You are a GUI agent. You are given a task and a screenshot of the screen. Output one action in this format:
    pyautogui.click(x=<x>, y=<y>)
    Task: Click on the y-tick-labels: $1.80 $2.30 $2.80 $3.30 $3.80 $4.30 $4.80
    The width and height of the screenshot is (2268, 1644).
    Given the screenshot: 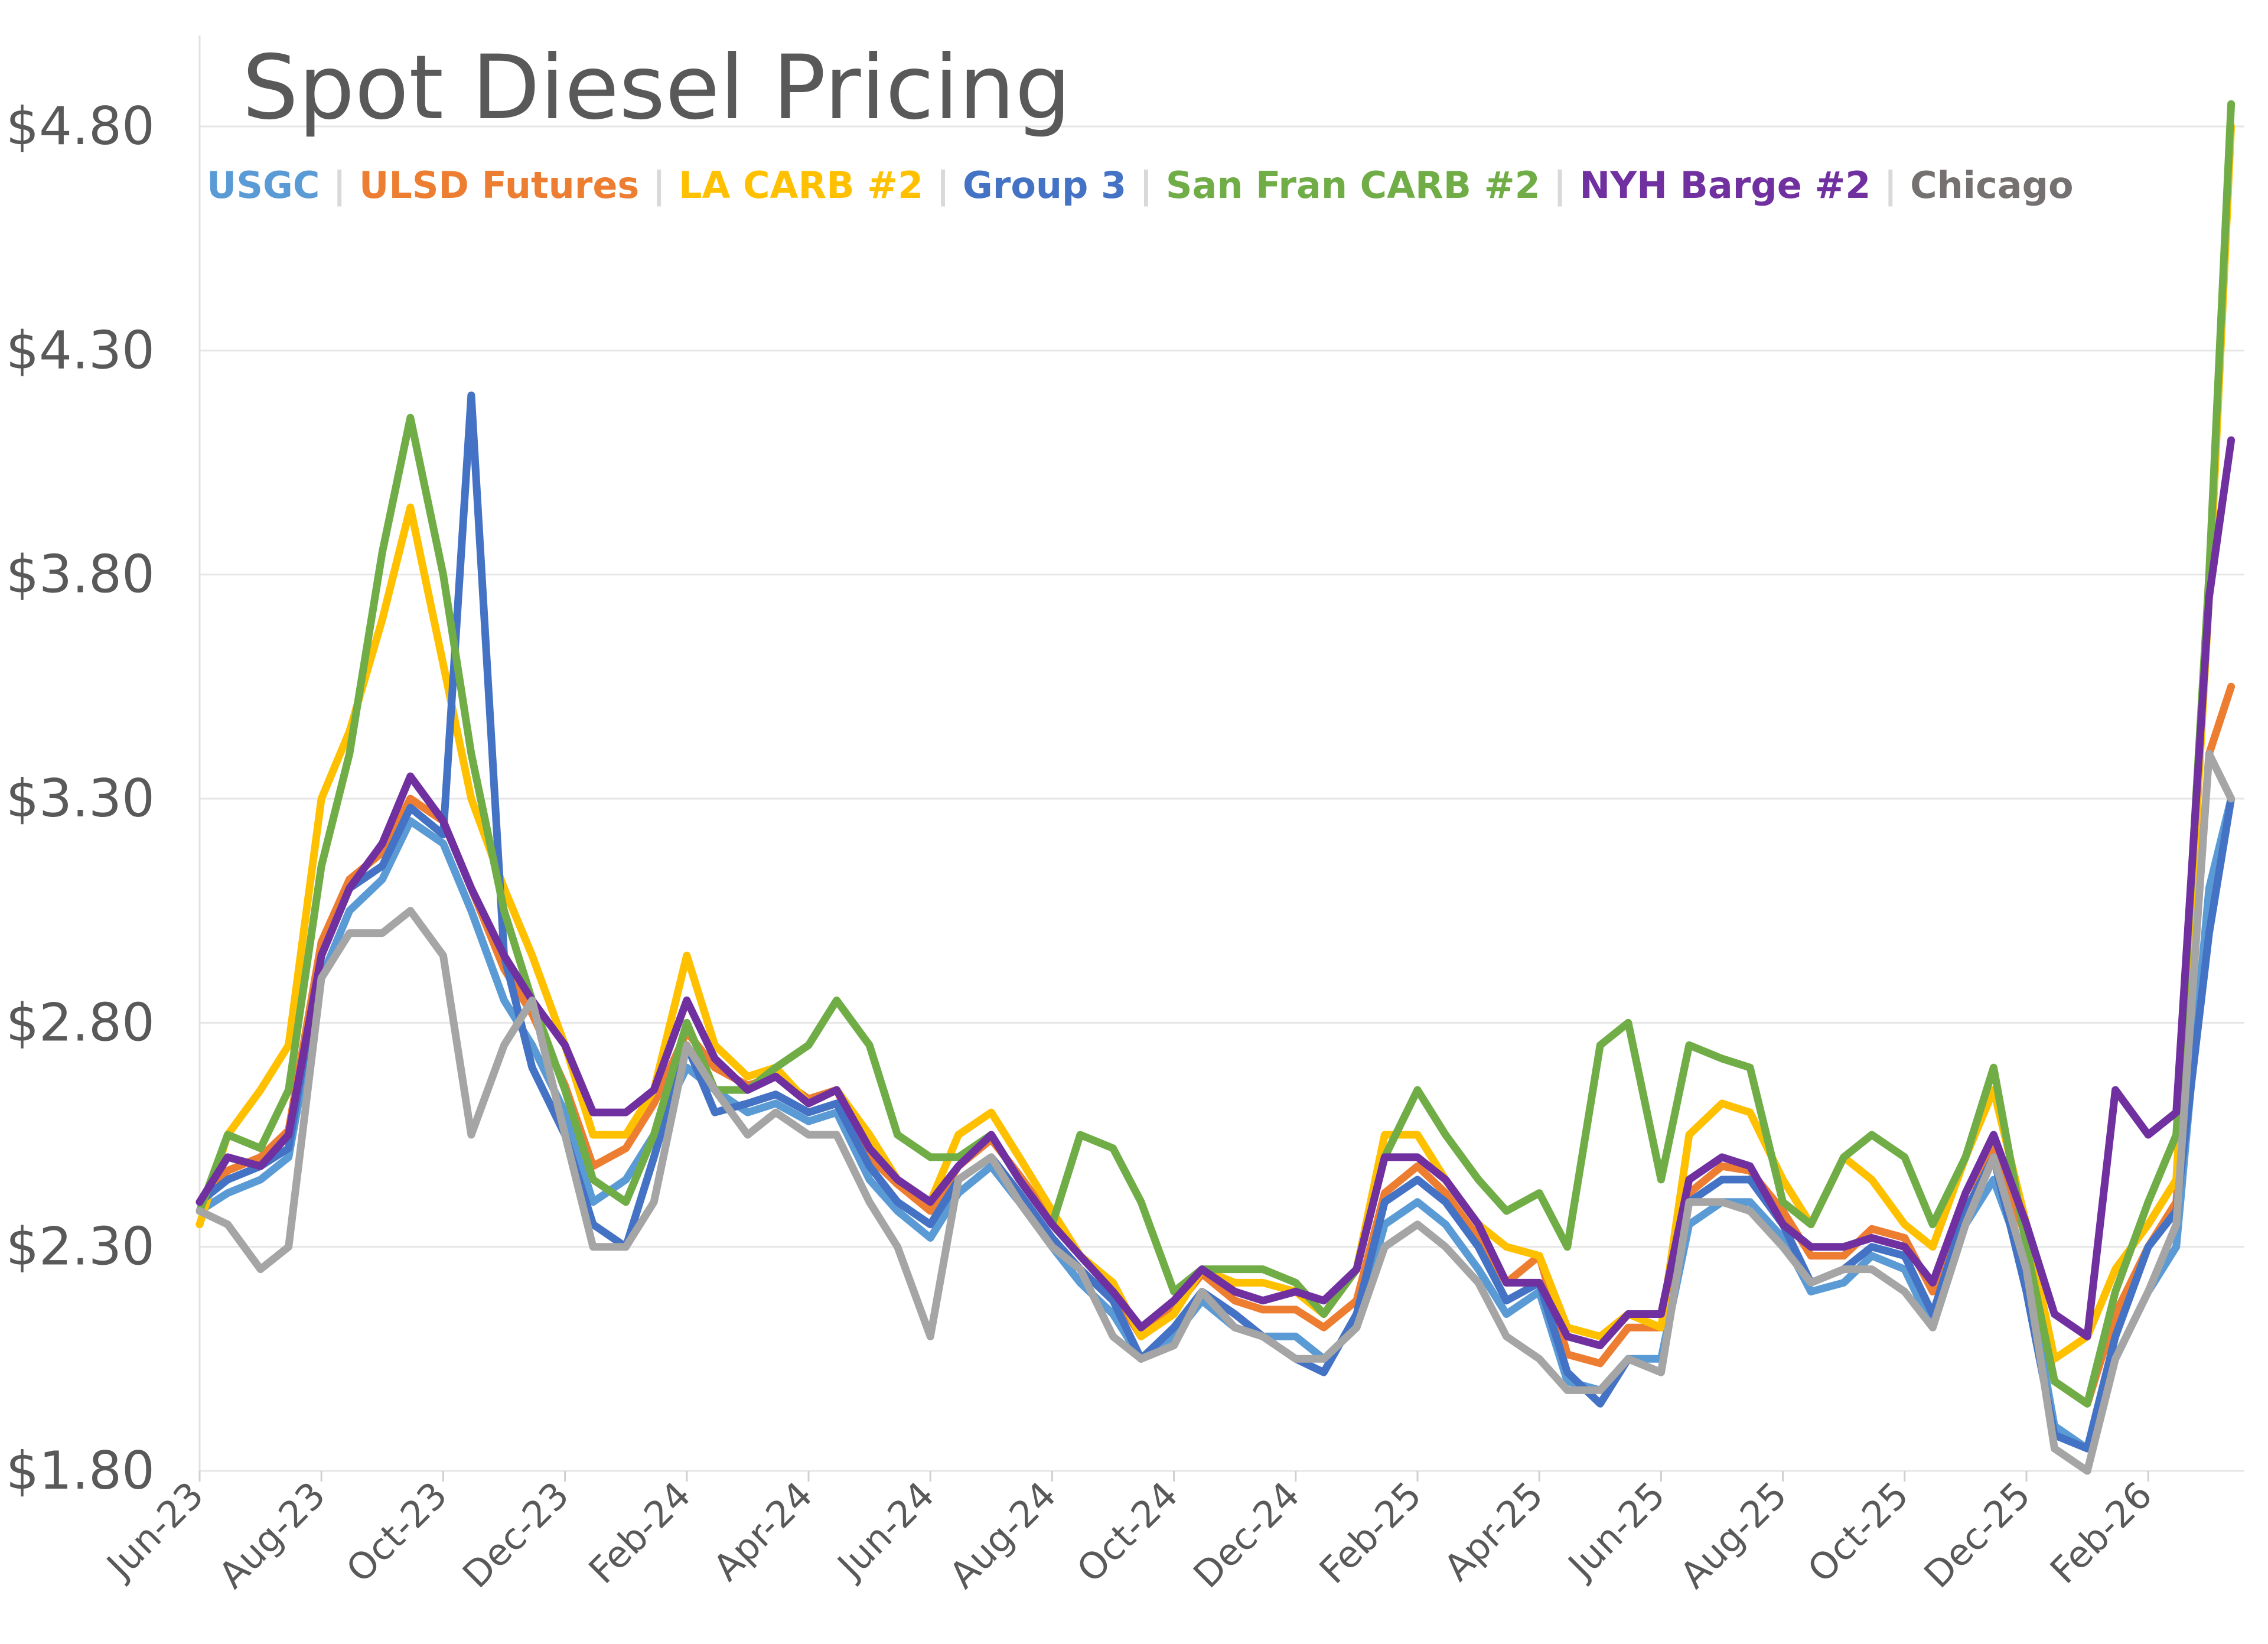 What is the action you would take?
    pyautogui.click(x=80, y=798)
    